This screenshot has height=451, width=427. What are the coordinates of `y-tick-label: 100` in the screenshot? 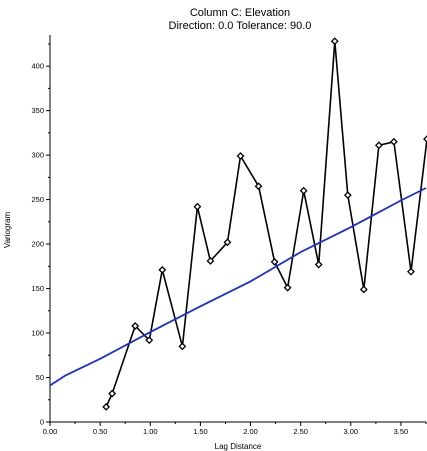 It's located at (37, 333).